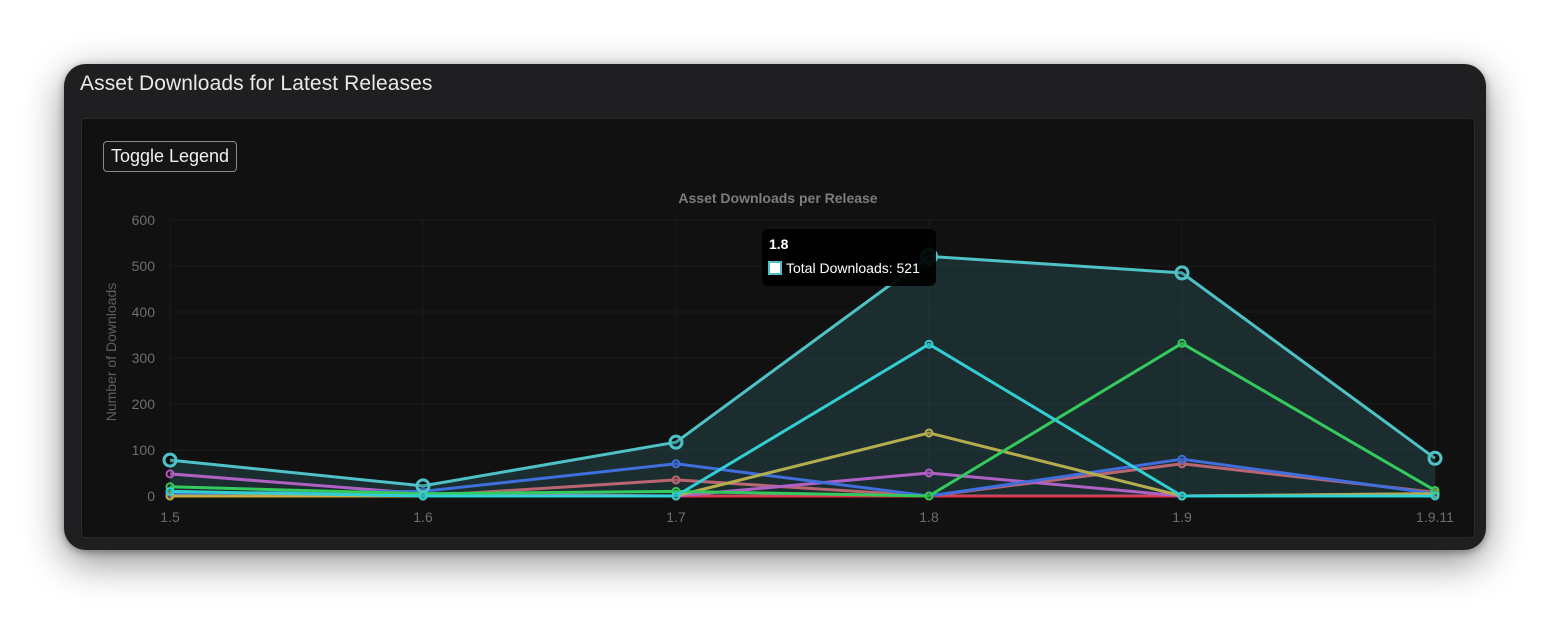  I want to click on chart-tooltip: 1.8 Total Downloads: 521, so click(849, 257).